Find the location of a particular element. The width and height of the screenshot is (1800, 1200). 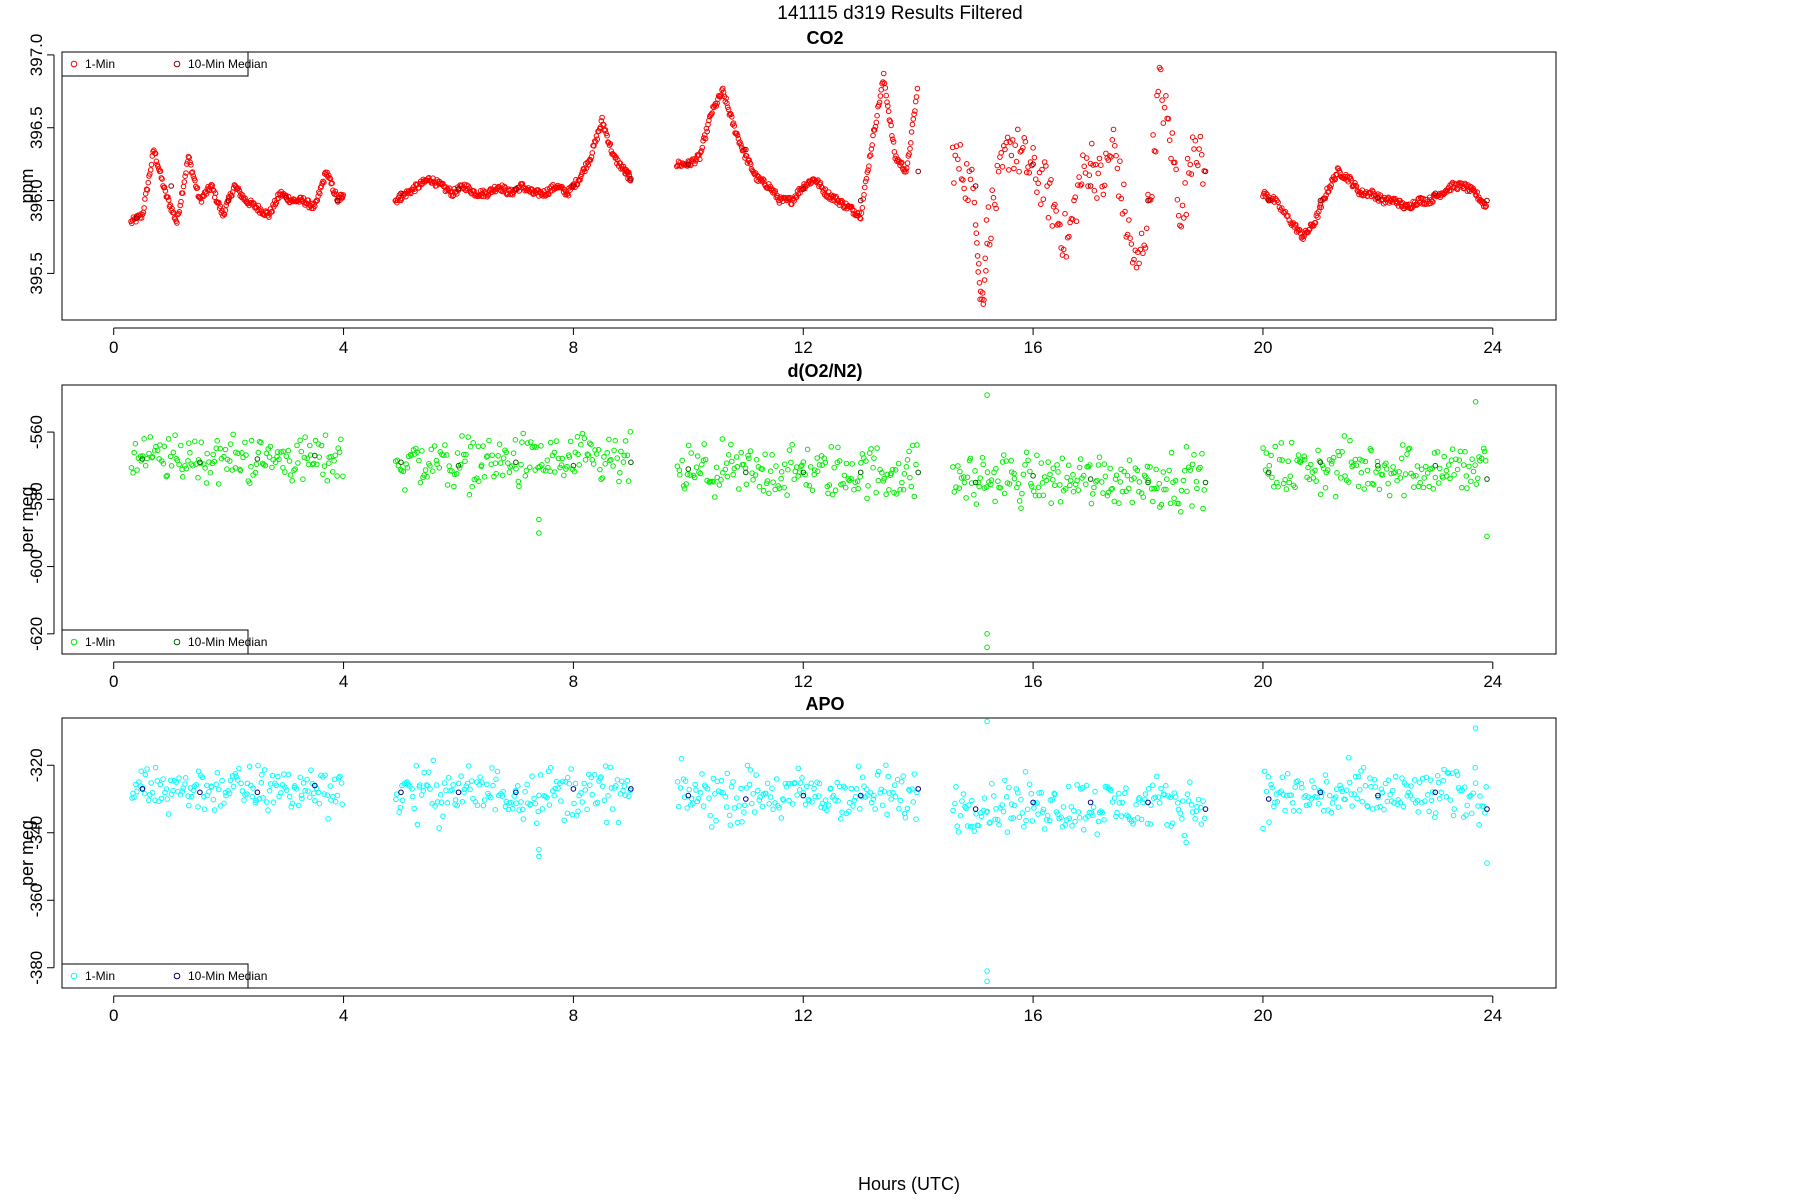

co2-x-tick-label: 4 is located at coordinates (343, 347).